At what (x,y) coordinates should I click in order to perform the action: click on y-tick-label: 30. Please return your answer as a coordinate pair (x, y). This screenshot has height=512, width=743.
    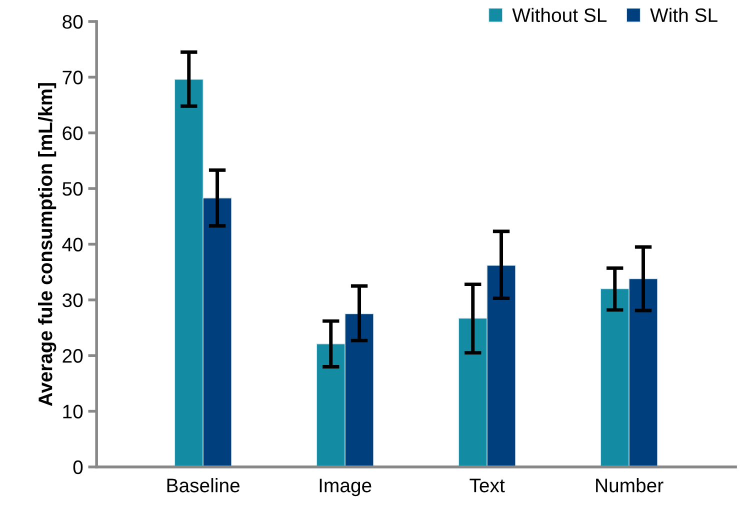
    Looking at the image, I should click on (72, 300).